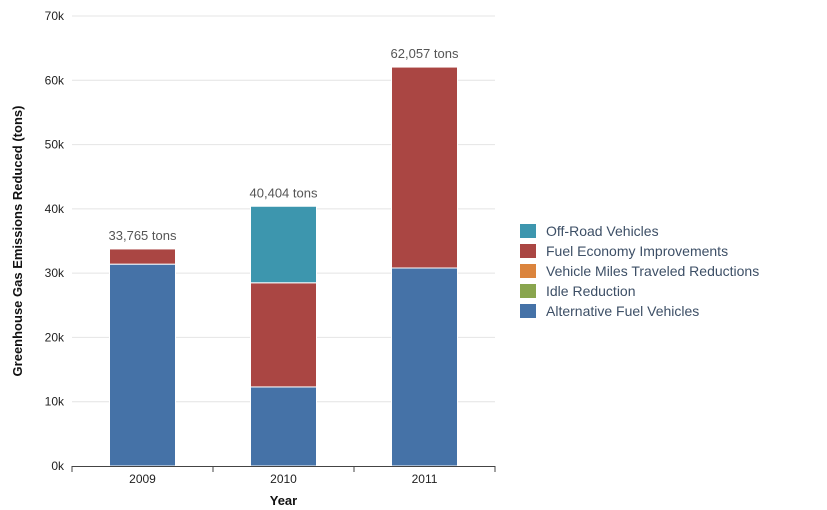 The image size is (827, 510). I want to click on y-tick-label: 40k, so click(55, 209).